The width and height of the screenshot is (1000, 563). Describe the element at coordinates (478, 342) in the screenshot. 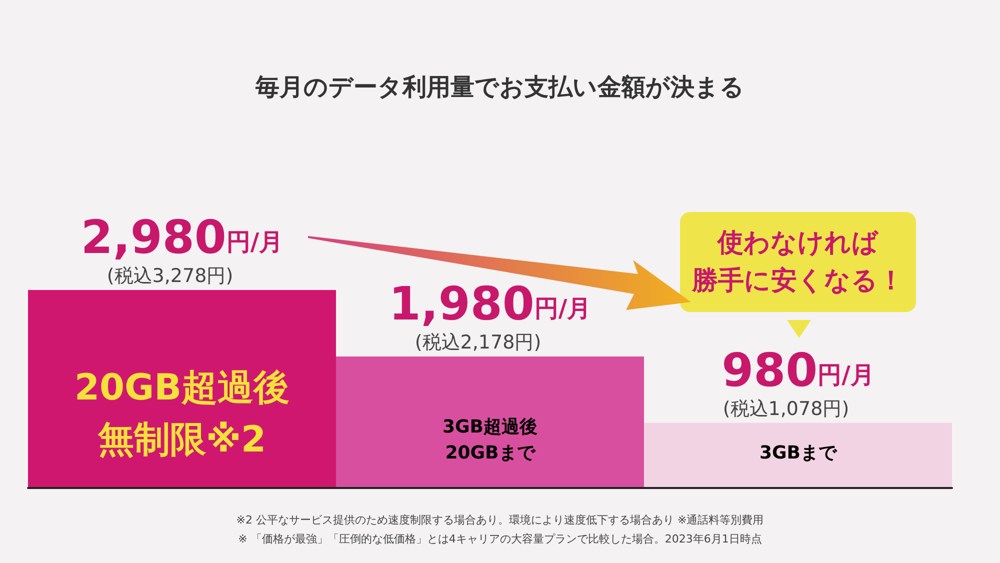

I see `annotation: (税込2,178円)` at that location.